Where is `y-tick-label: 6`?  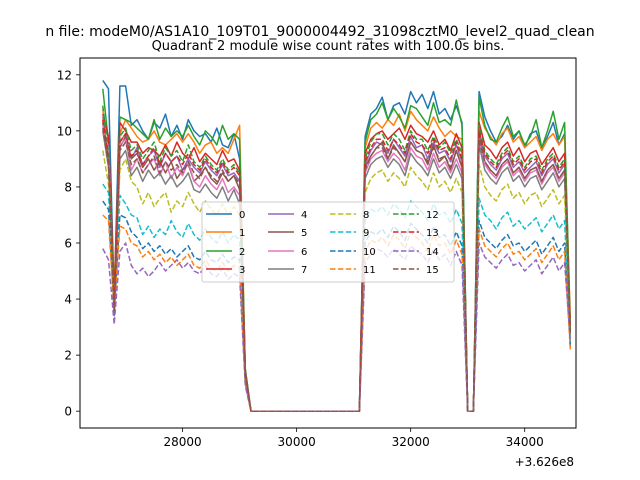 y-tick-label: 6 is located at coordinates (68, 244).